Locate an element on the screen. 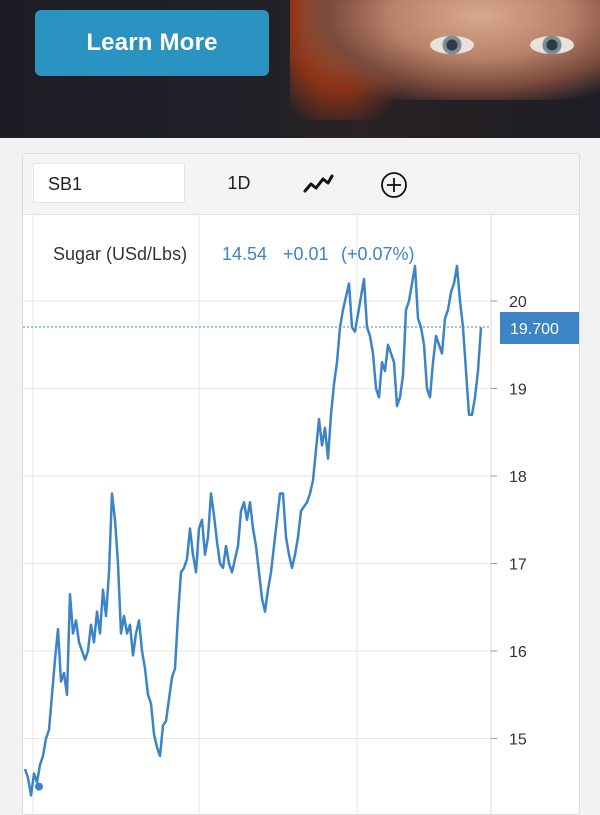  chart-toolbar: SB1 1D is located at coordinates (301, 184).